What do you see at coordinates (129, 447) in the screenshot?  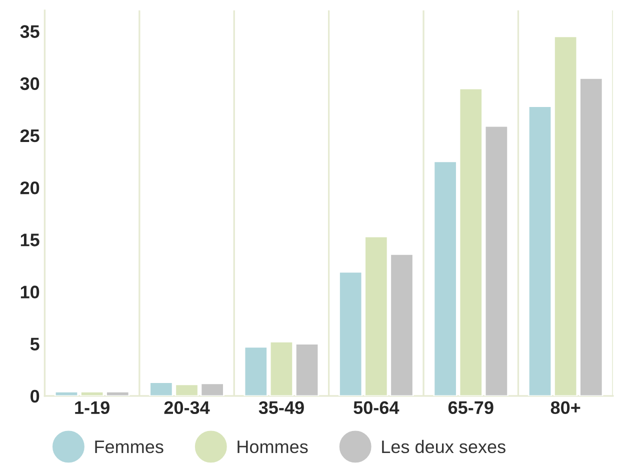 I see `legend-label: Femmes` at bounding box center [129, 447].